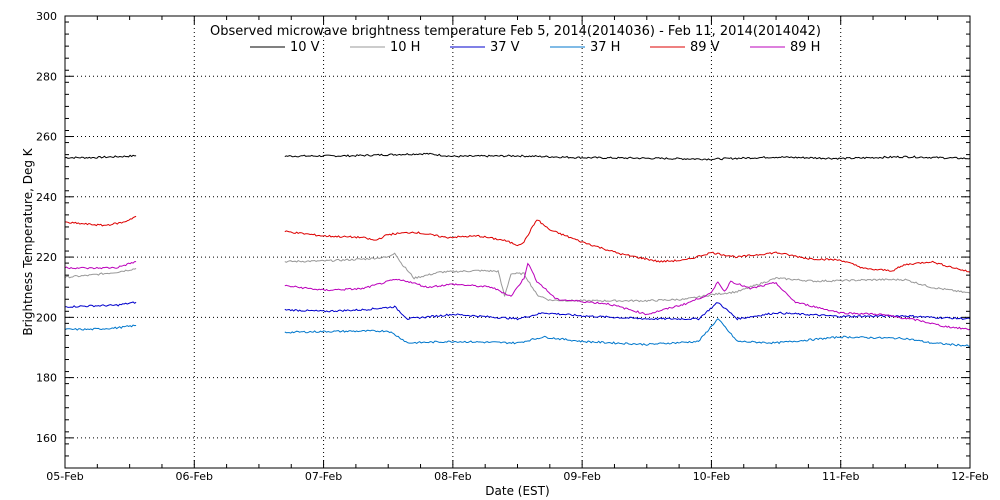 The width and height of the screenshot is (1000, 500). Describe the element at coordinates (969, 476) in the screenshot. I see `x-tick-label: 12-Feb` at that location.